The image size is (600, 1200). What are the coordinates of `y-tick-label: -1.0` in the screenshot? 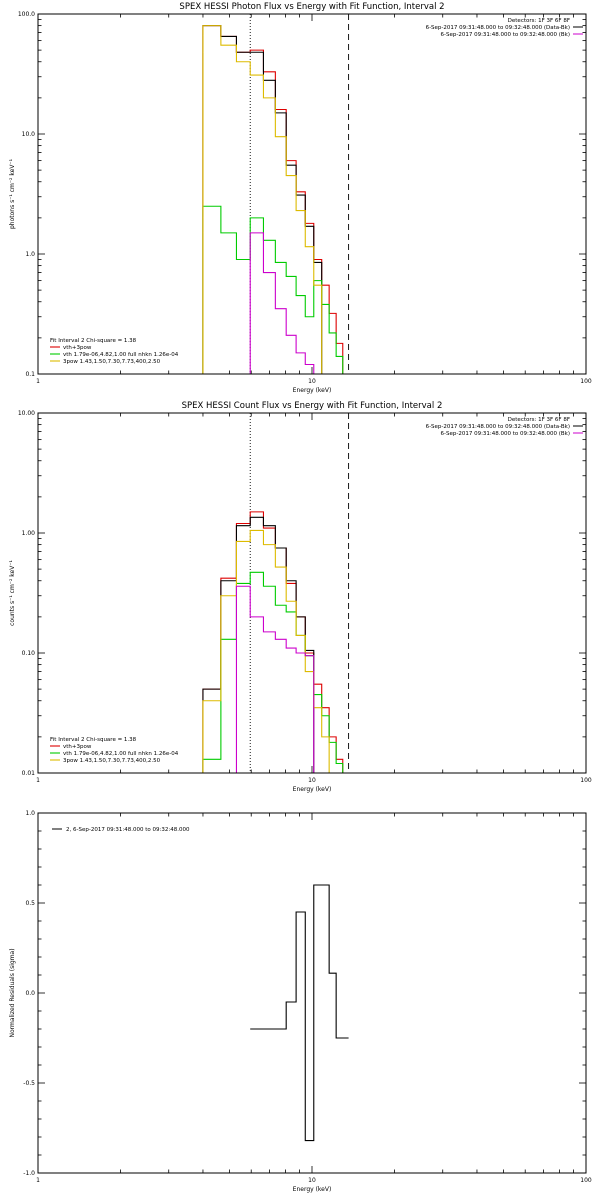 It's located at (29, 1173).